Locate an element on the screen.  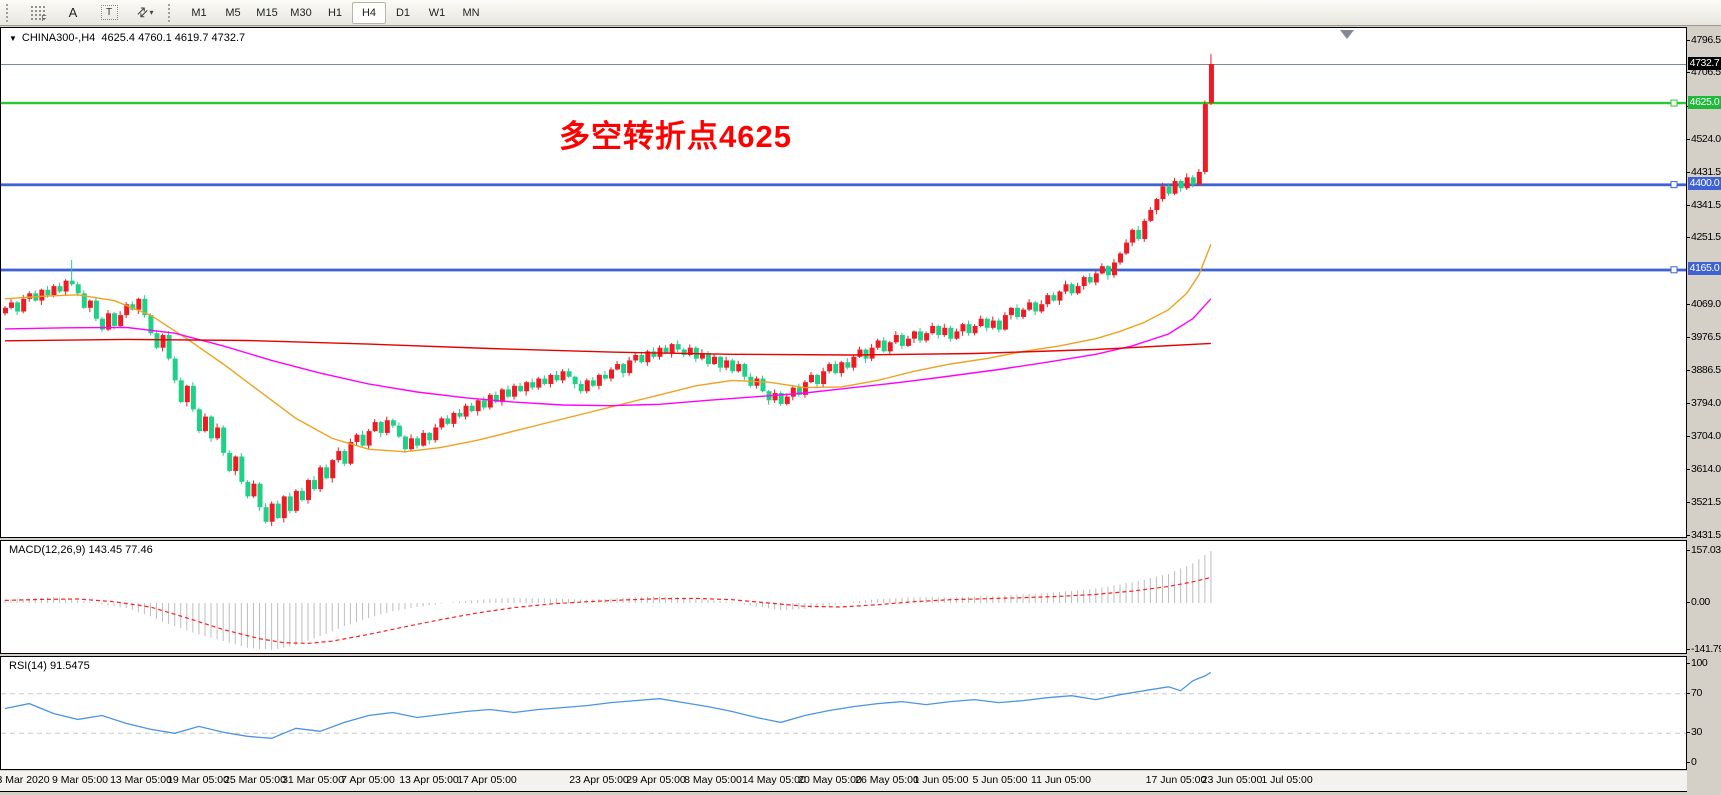
time-label: 20 May 05:00 is located at coordinates (830, 780).